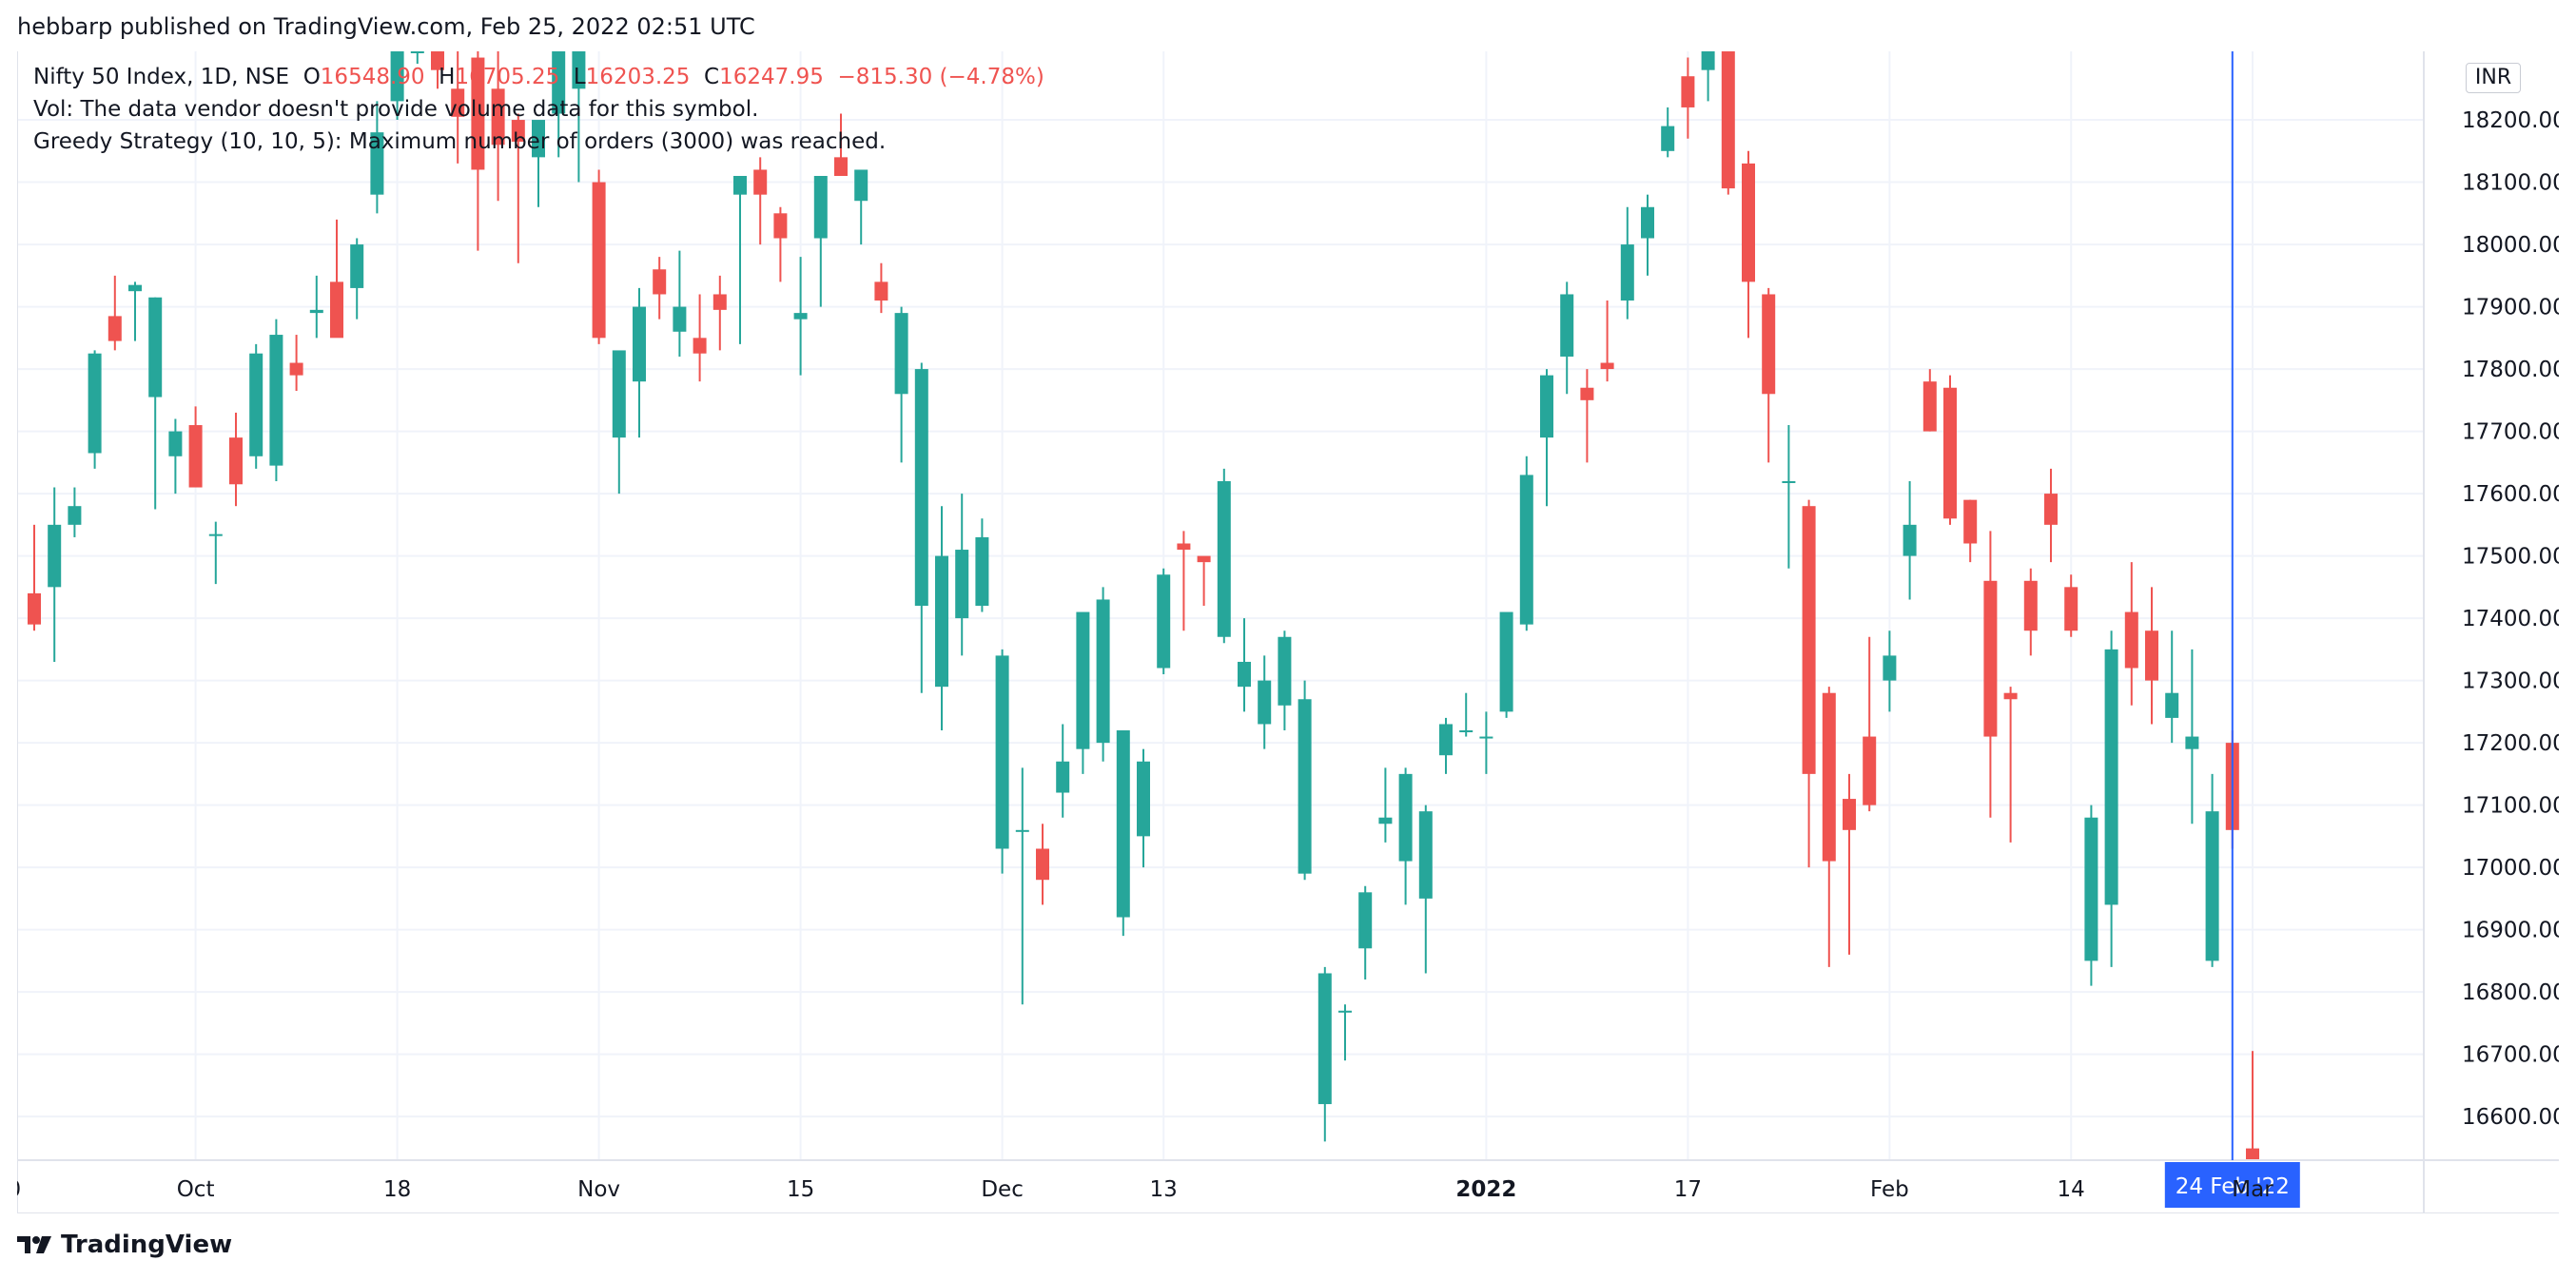 This screenshot has width=2576, height=1280. I want to click on price-tick-label: 17700.00, so click(2510, 432).